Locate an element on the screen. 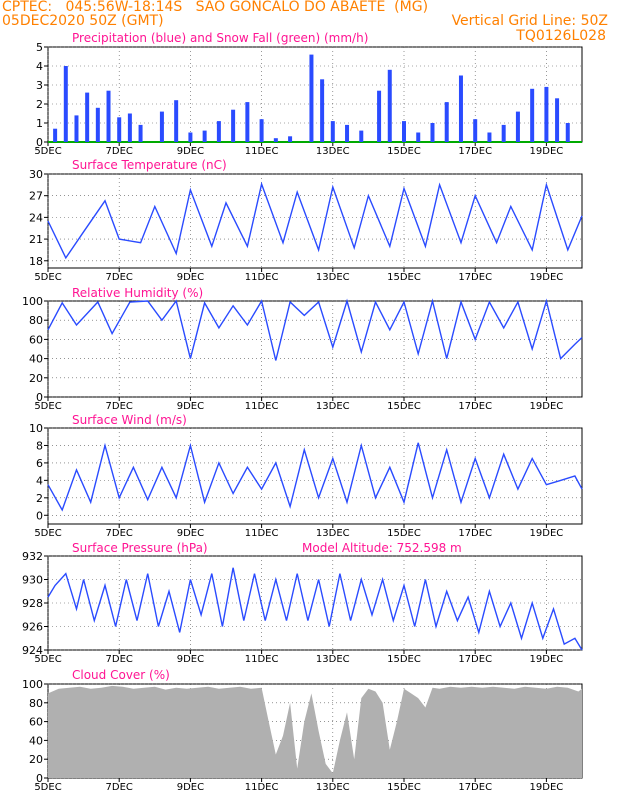  panel-title-pressure: Surface Pressure (hPa) is located at coordinates (140, 548).